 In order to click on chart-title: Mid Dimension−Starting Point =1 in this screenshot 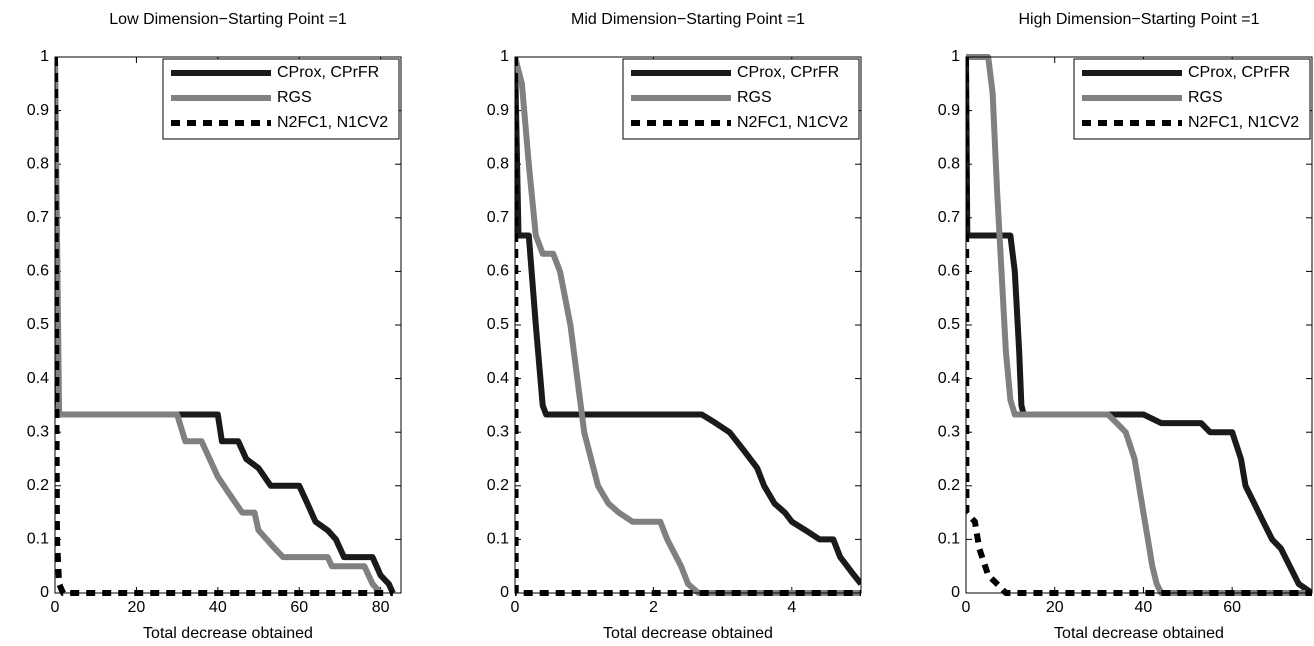, I will do `click(688, 19)`.